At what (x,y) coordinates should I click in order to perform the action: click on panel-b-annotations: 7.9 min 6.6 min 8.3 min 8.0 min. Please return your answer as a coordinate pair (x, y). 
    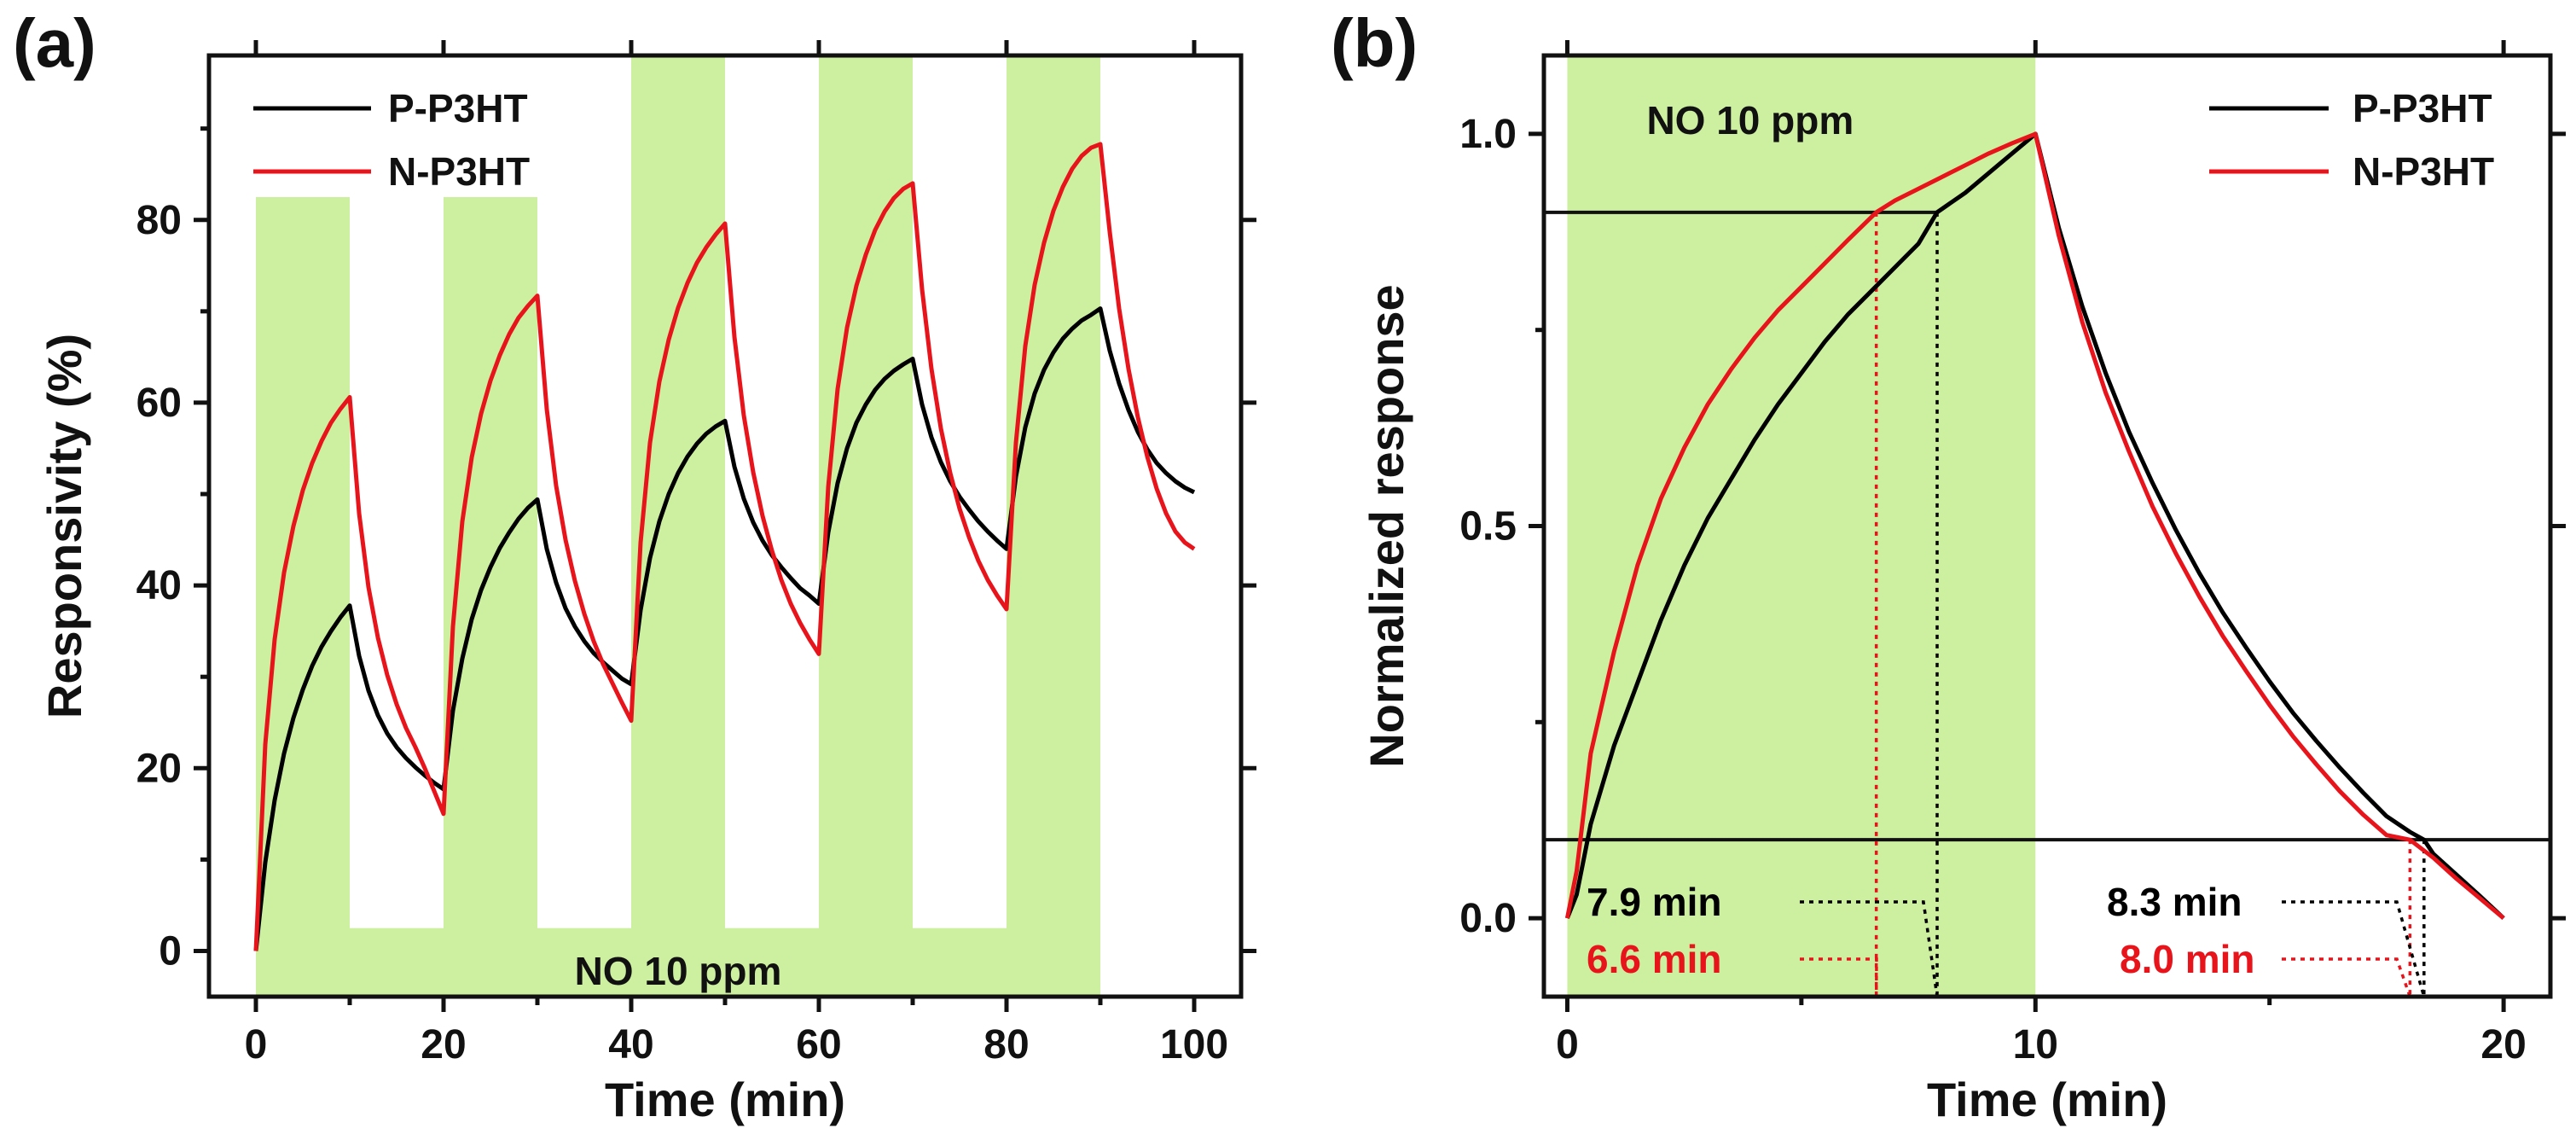
    Looking at the image, I should click on (2006, 938).